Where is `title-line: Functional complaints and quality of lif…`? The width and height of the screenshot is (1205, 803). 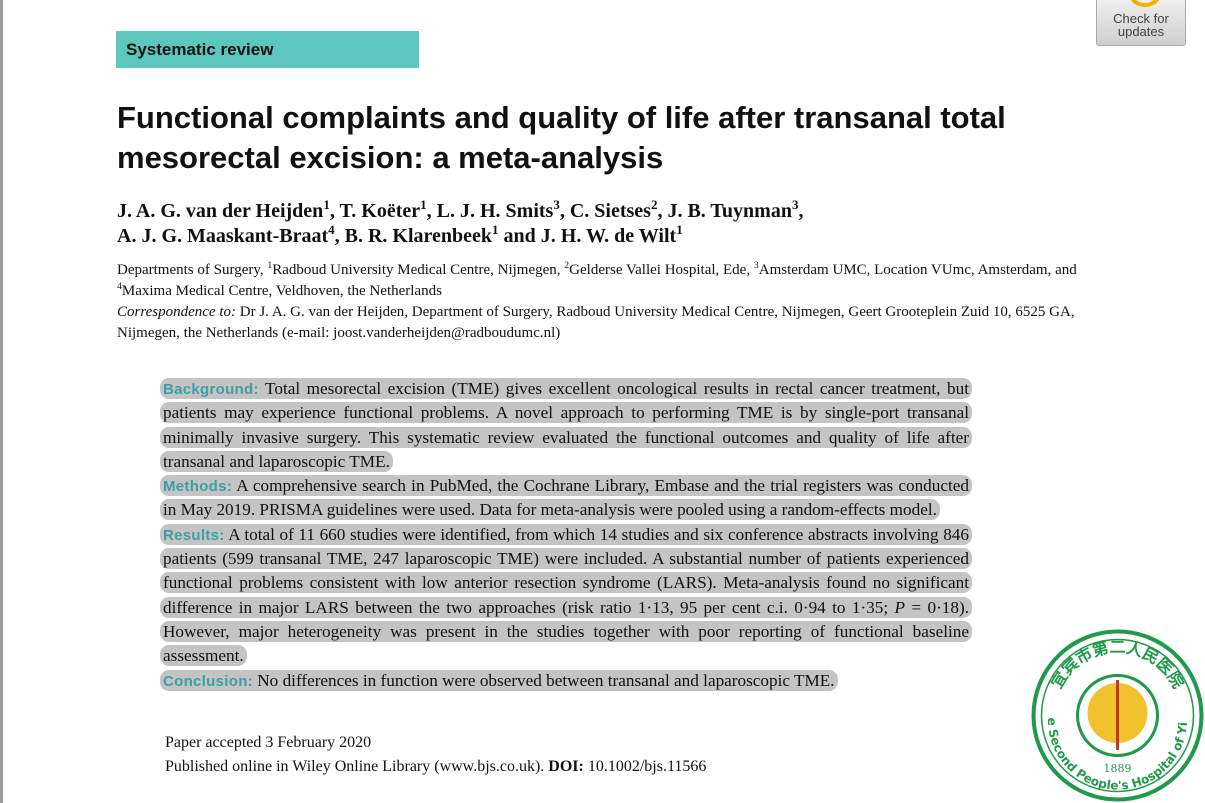
title-line: Functional complaints and quality of lif… is located at coordinates (561, 117).